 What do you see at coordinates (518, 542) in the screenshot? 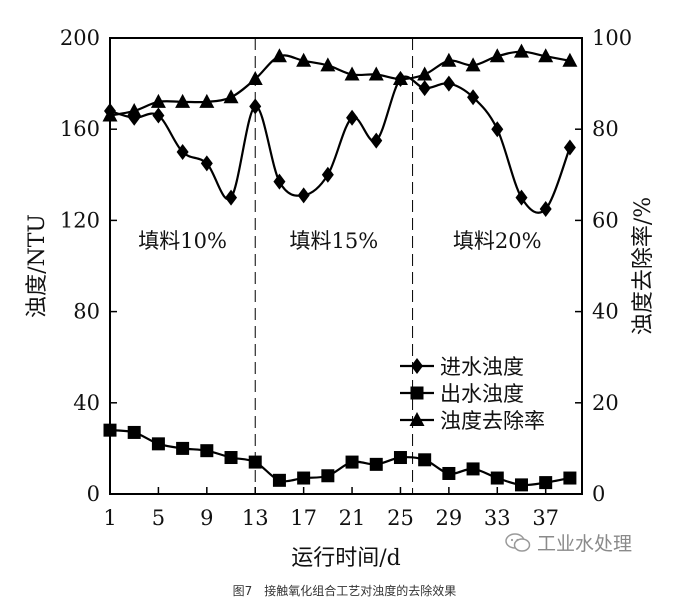
I see `wechat-icon` at bounding box center [518, 542].